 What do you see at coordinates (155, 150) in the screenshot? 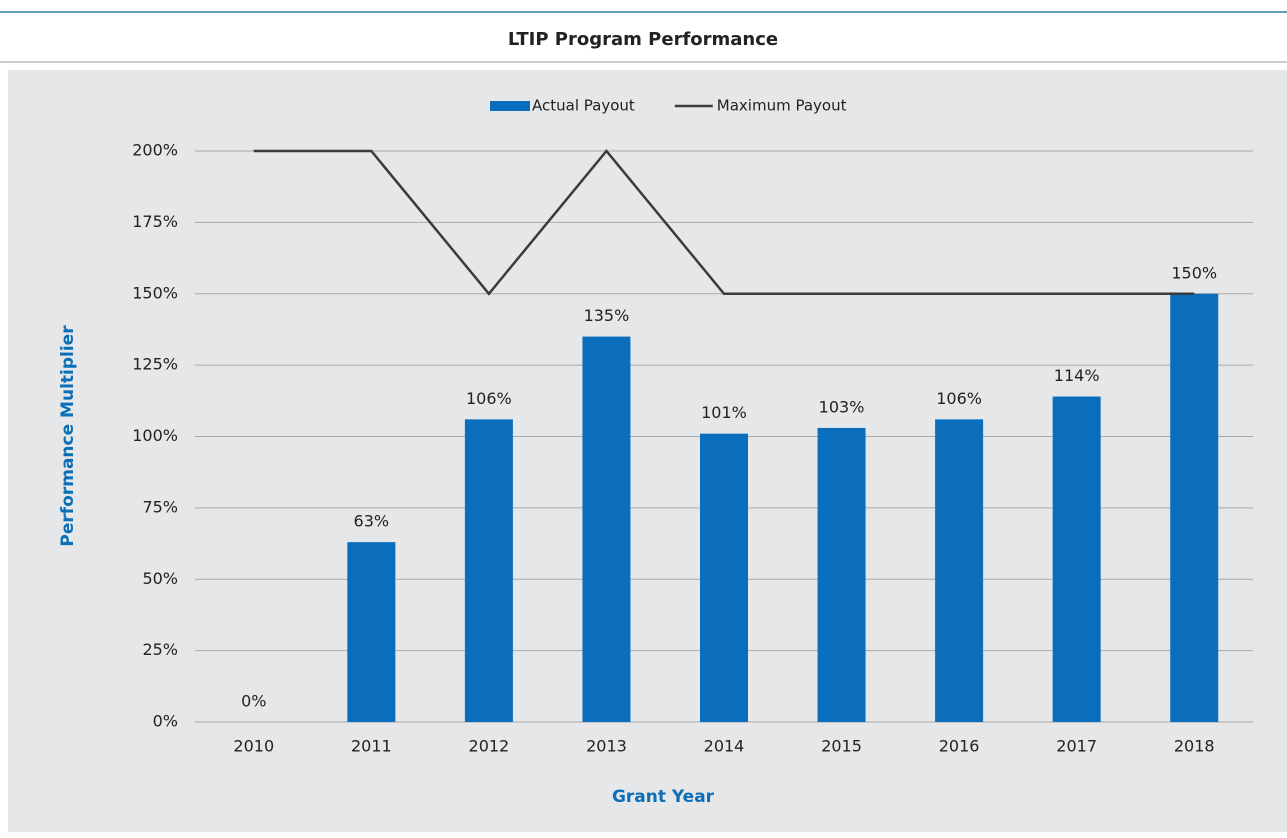
I see `y-tick-label: 200%` at bounding box center [155, 150].